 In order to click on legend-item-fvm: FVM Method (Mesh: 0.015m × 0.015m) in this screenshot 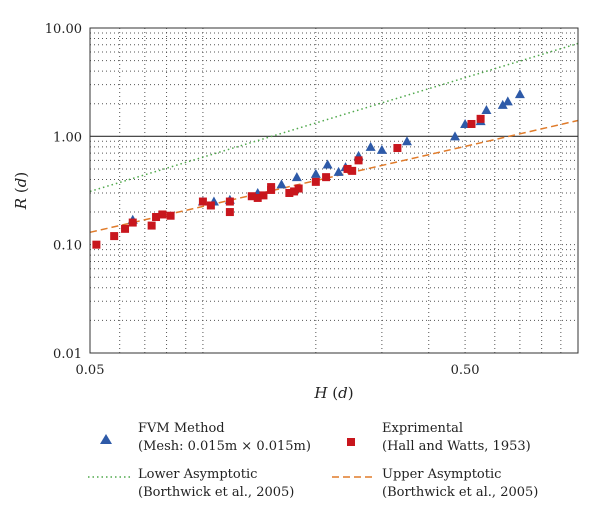, I will do `click(198, 438)`.